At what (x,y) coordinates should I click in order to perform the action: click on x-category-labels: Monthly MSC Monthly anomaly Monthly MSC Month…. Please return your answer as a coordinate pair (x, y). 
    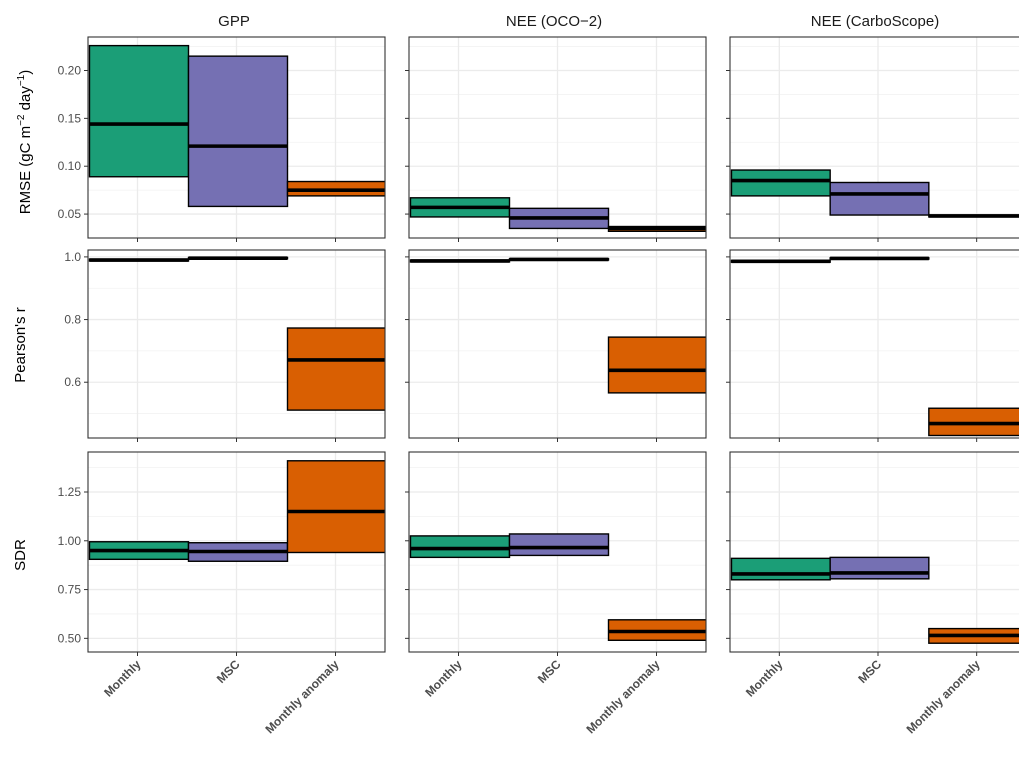
    Looking at the image, I should click on (542, 696).